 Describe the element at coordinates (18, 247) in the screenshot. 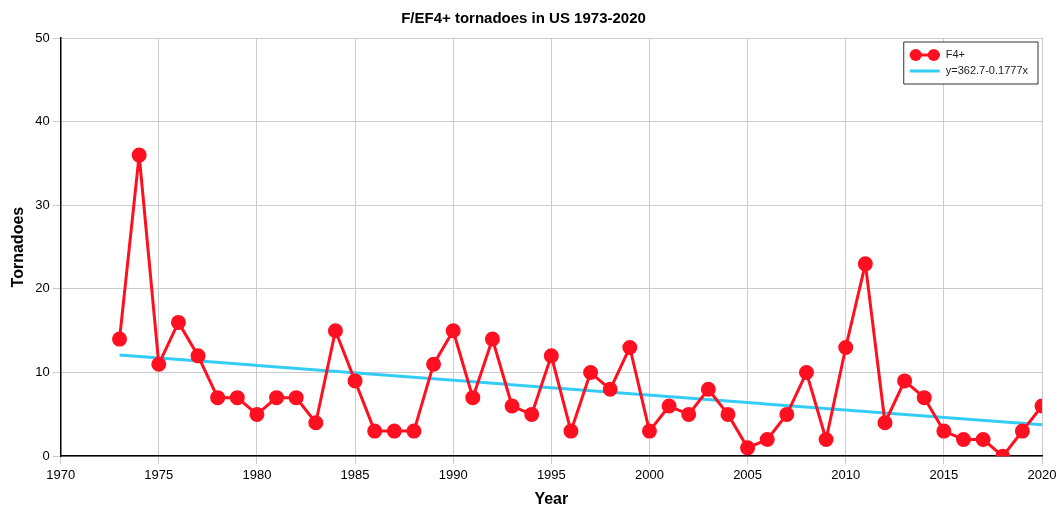

I see `y-axis-title: Tornadoes` at that location.